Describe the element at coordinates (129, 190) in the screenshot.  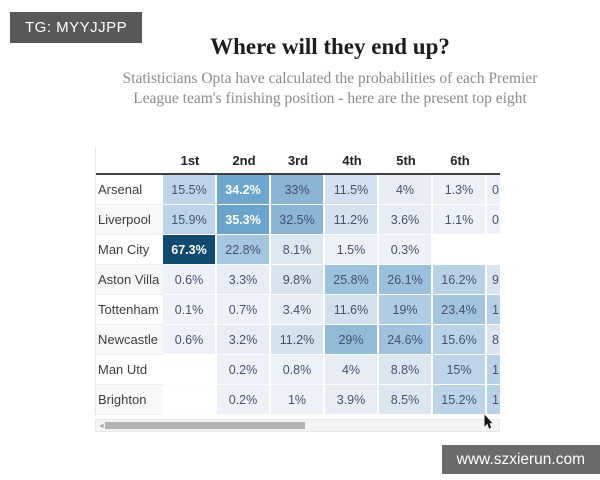
I see `team-name: Arsenal` at that location.